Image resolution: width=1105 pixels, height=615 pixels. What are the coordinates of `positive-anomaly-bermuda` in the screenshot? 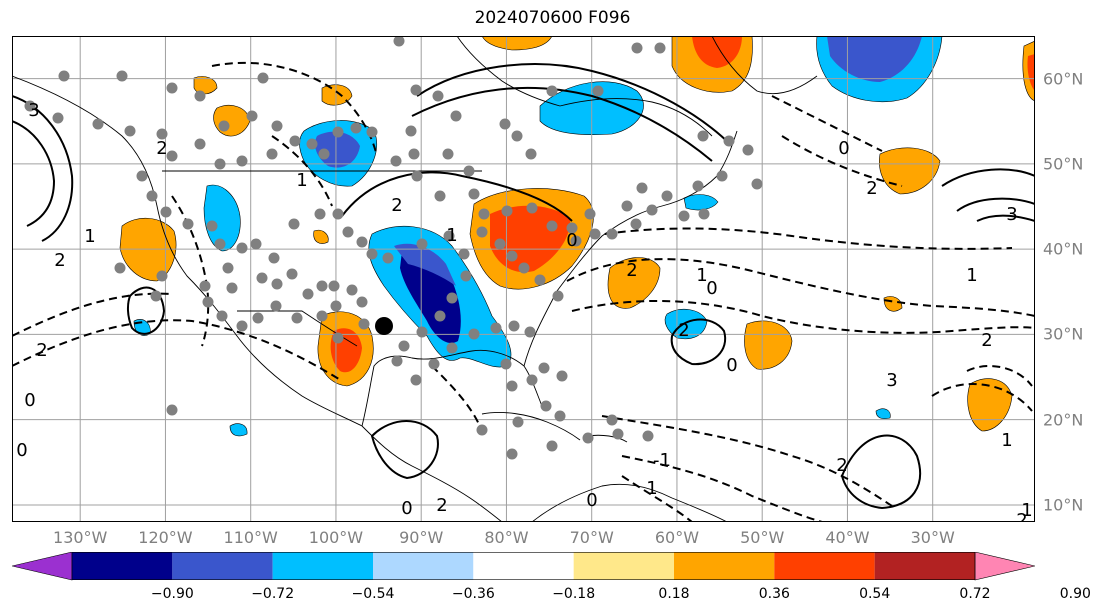 It's located at (634, 283).